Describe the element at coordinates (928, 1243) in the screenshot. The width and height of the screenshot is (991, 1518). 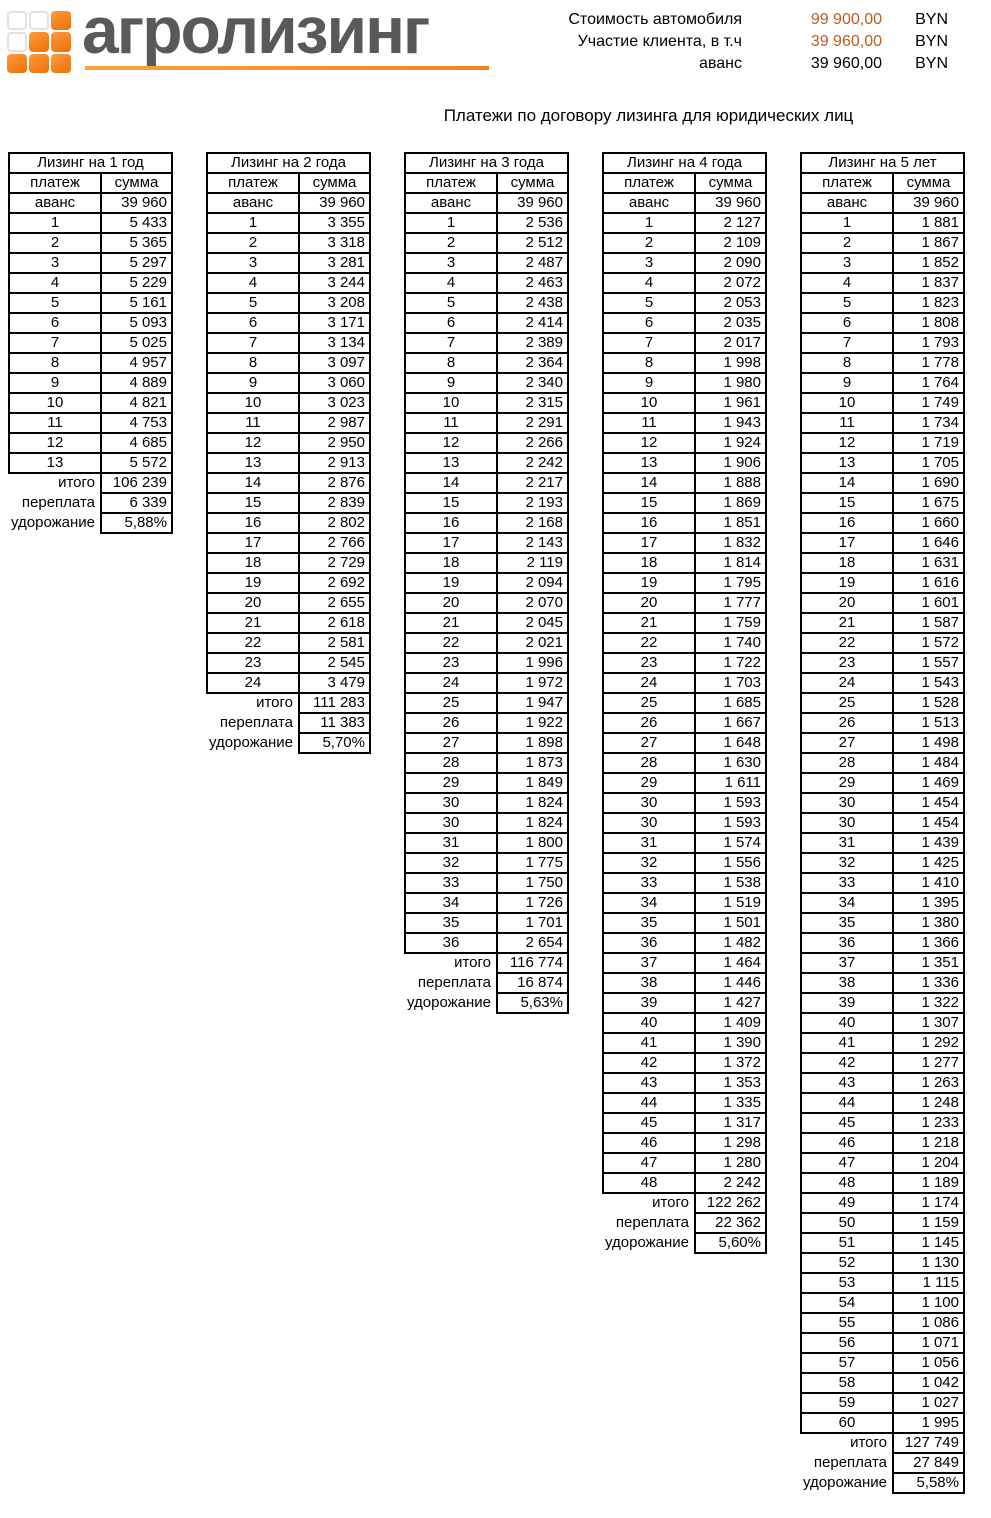
I see `sum-cell: 1 145` at that location.